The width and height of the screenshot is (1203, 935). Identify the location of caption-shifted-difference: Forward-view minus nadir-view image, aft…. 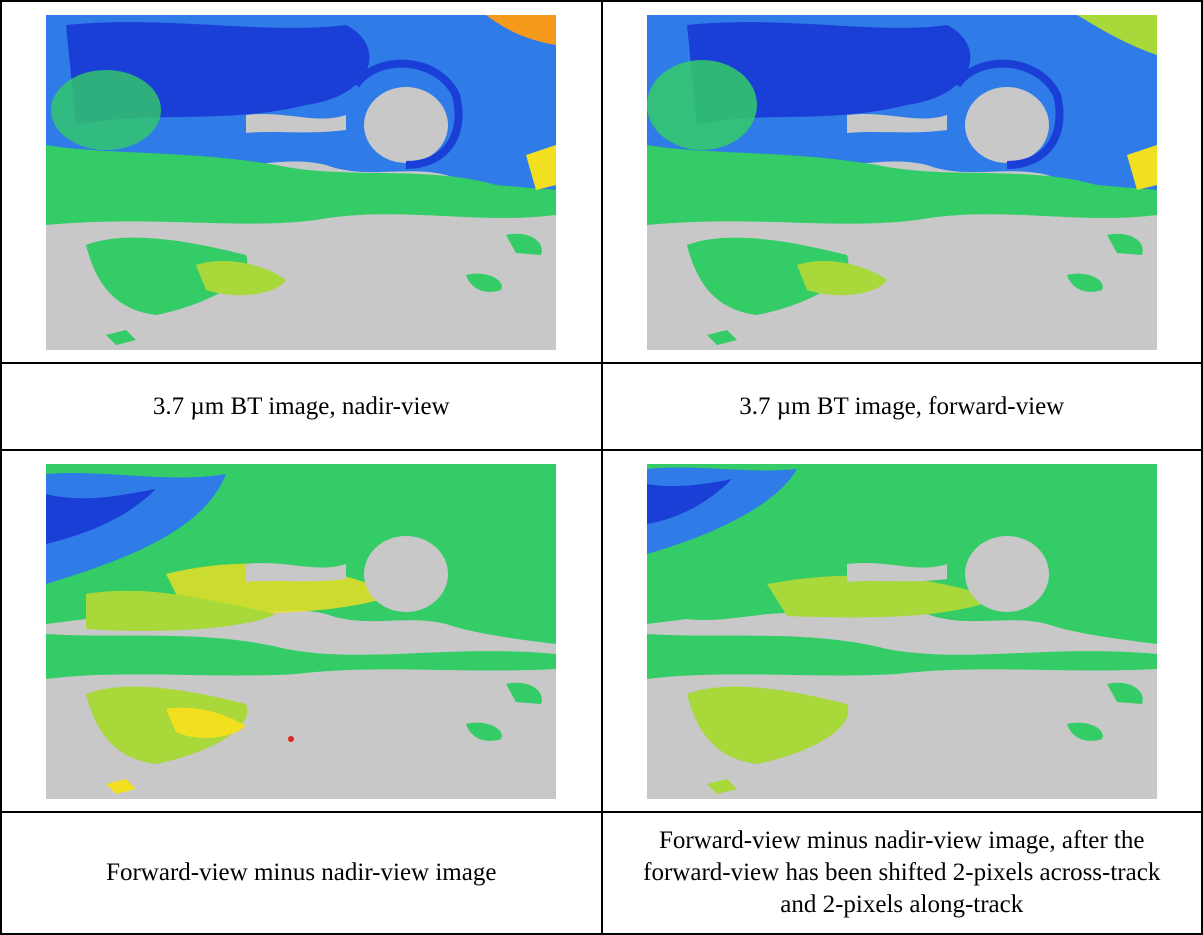
(902, 872).